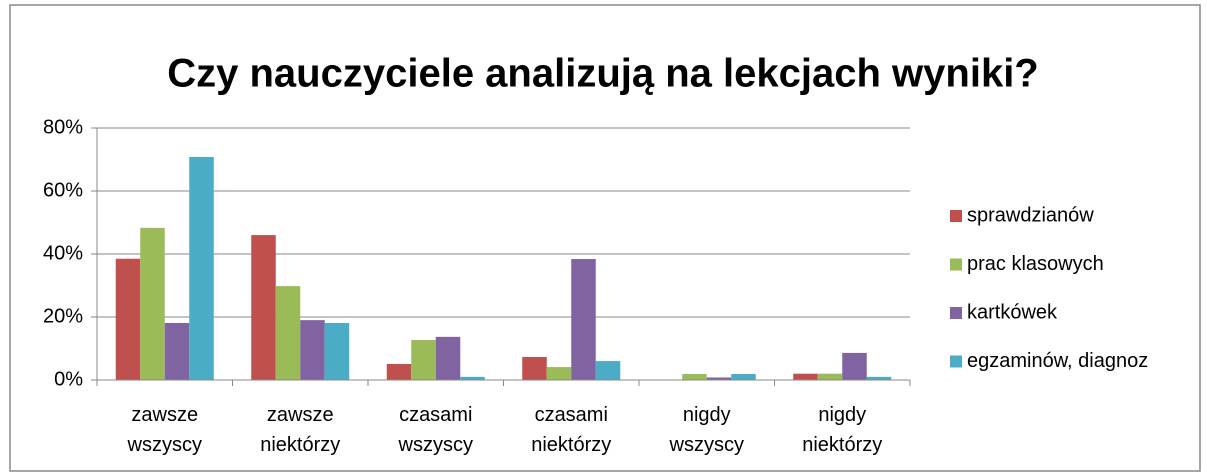 Image resolution: width=1207 pixels, height=473 pixels. Describe the element at coordinates (1030, 215) in the screenshot. I see `legend-label: sprawdzianów` at that location.